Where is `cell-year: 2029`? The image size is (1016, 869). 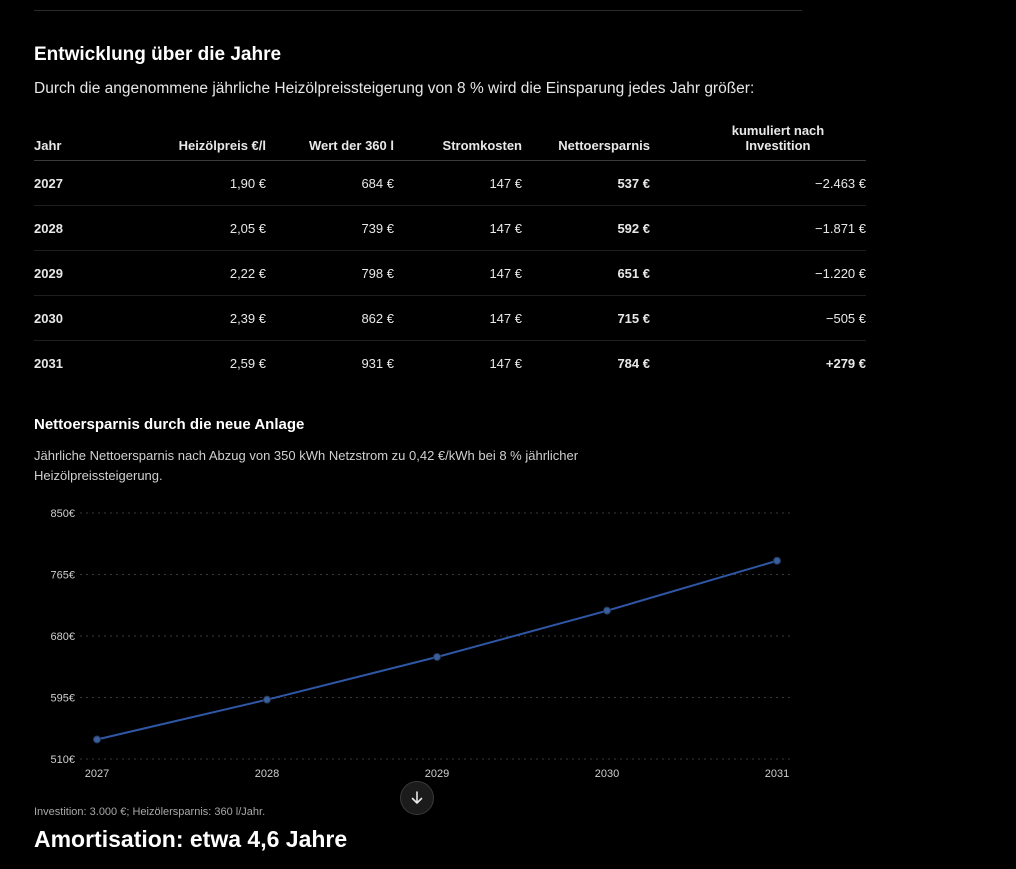 cell-year: 2029 is located at coordinates (80, 273).